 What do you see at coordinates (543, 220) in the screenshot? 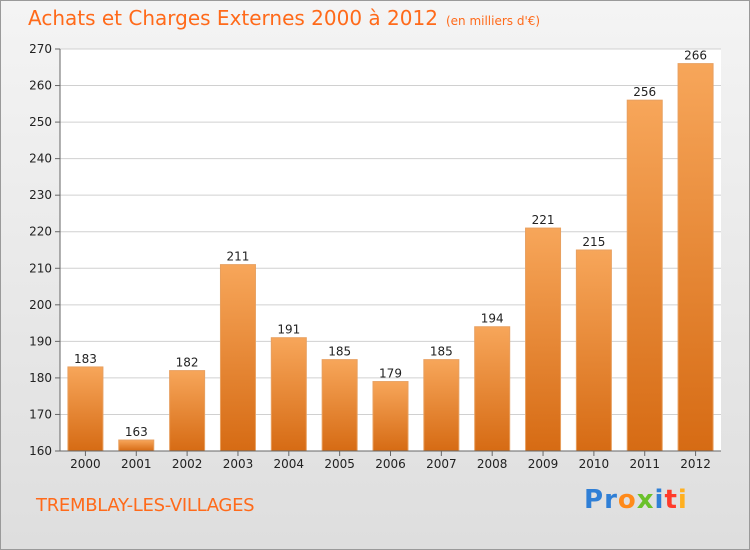
I see `value-label-2009: 221` at bounding box center [543, 220].